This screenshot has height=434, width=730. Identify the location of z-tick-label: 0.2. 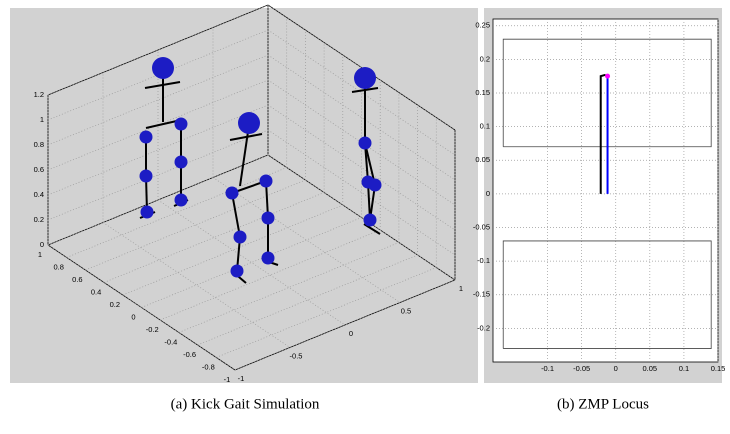
(39, 219).